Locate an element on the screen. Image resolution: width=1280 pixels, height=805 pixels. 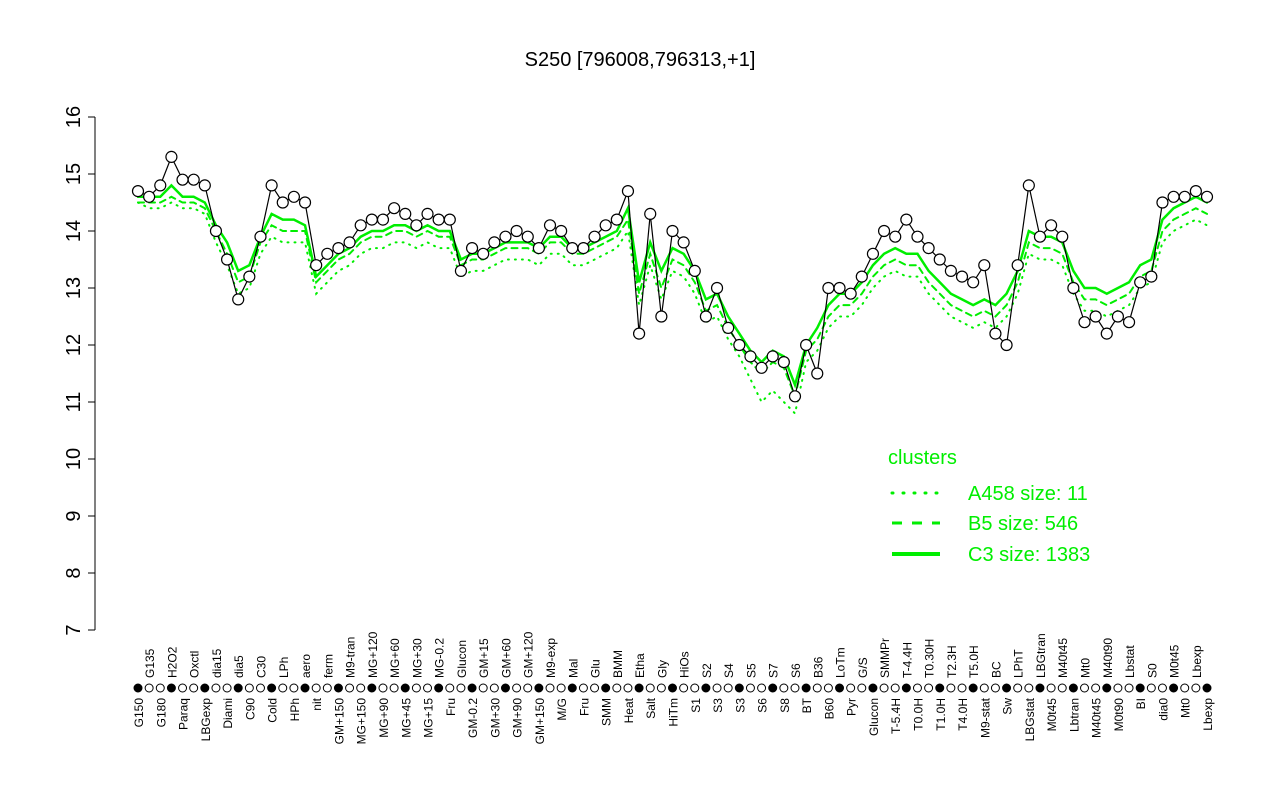
x-tick-label: GM+150 is located at coordinates (339, 721).